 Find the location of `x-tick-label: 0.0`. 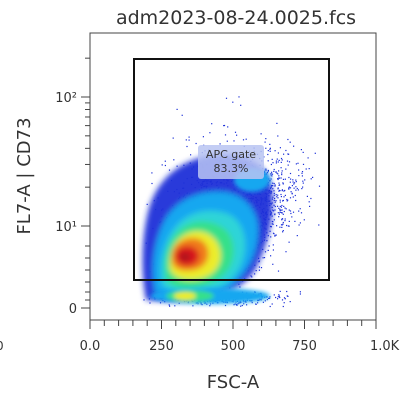

x-tick-label: 0.0 is located at coordinates (90, 346).